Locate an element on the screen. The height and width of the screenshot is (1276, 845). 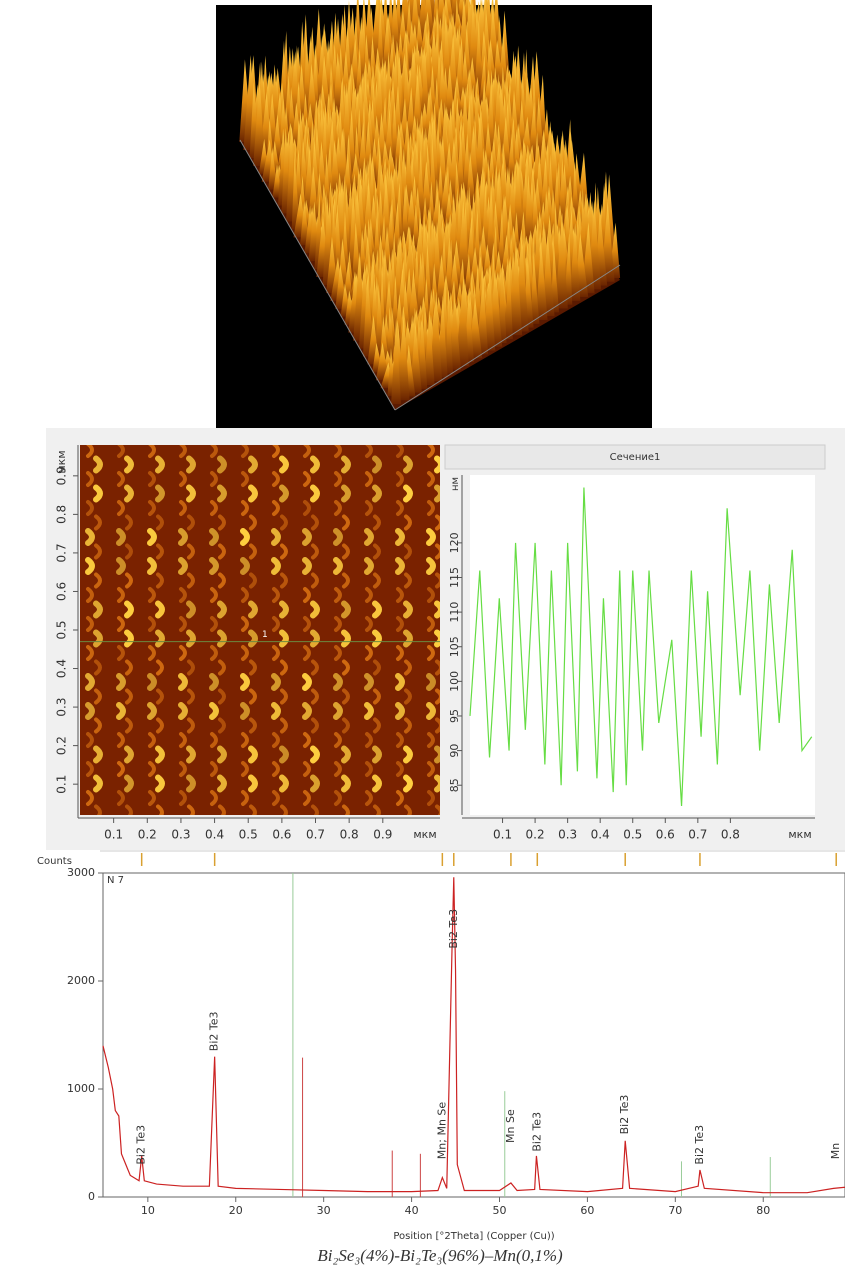
map-y-tick-label: 0.3 is located at coordinates (62, 707).